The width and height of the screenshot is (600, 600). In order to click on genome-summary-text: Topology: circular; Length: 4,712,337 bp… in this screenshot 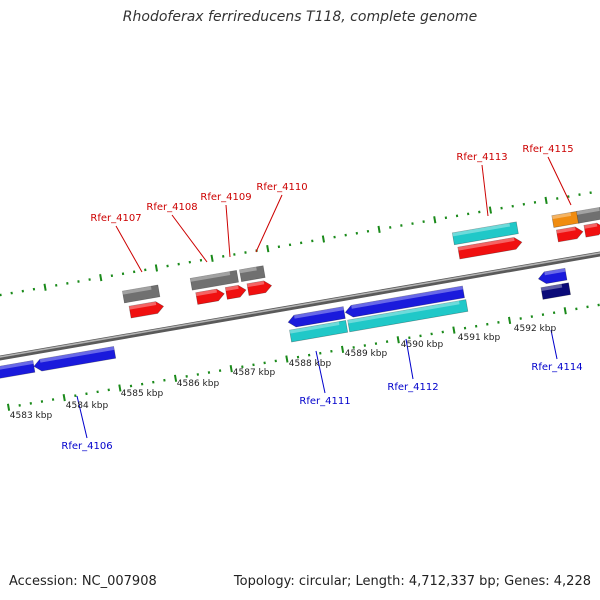, I will do `click(412, 581)`.